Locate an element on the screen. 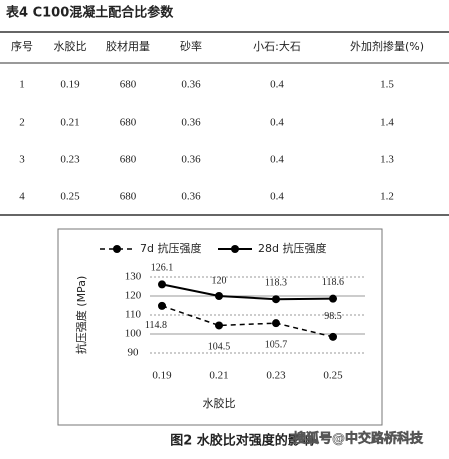  data-label: 114.8 is located at coordinates (156, 325).